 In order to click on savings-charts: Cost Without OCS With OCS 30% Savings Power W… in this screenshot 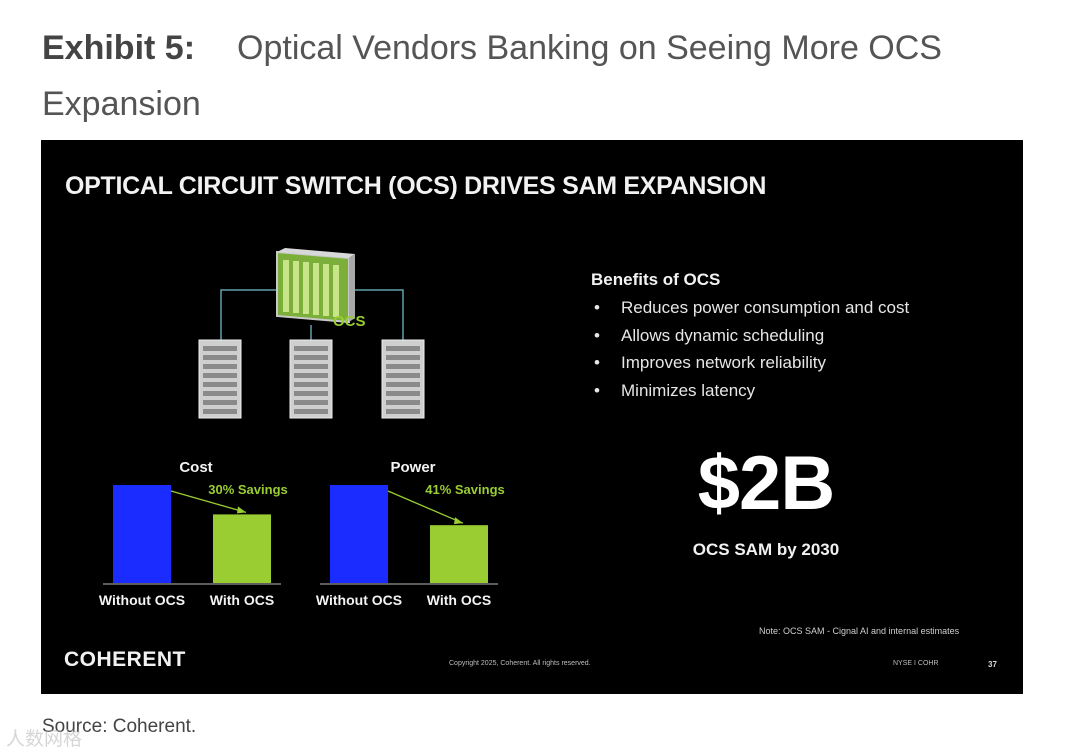, I will do `click(302, 533)`.